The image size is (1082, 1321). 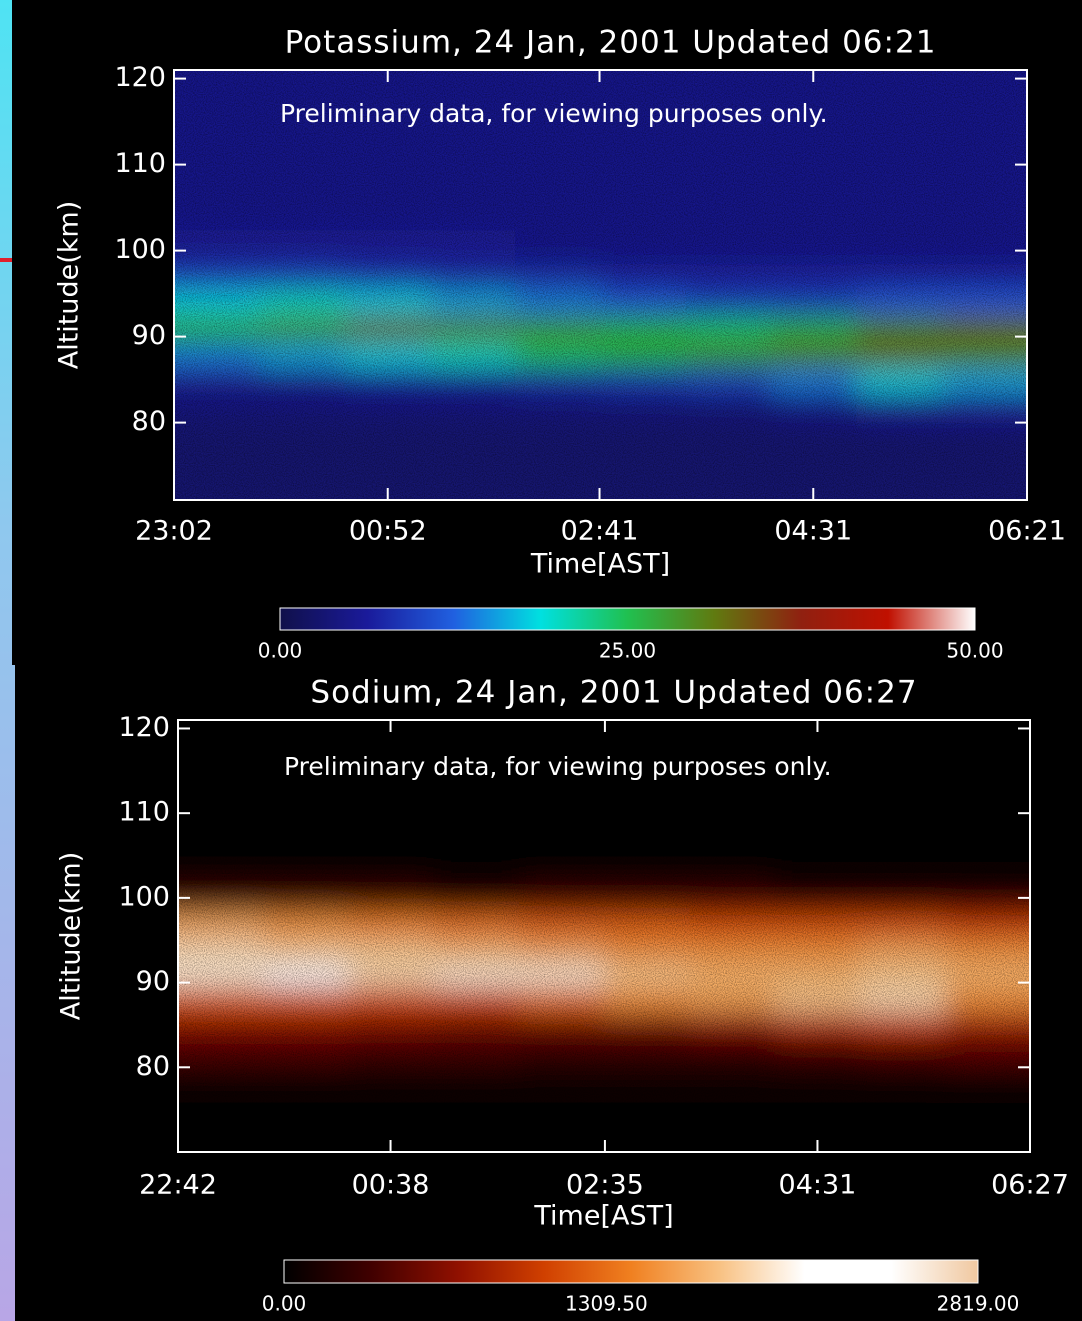 I want to click on x-tick-label: 02:35, so click(x=605, y=1185).